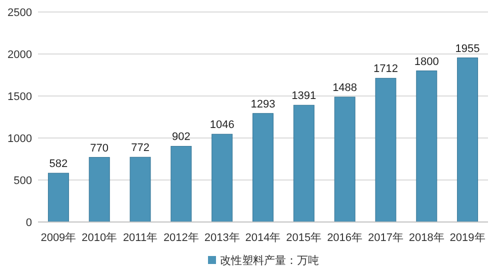 The width and height of the screenshot is (493, 276). Describe the element at coordinates (20, 55) in the screenshot. I see `y-tick-label: 2000` at that location.